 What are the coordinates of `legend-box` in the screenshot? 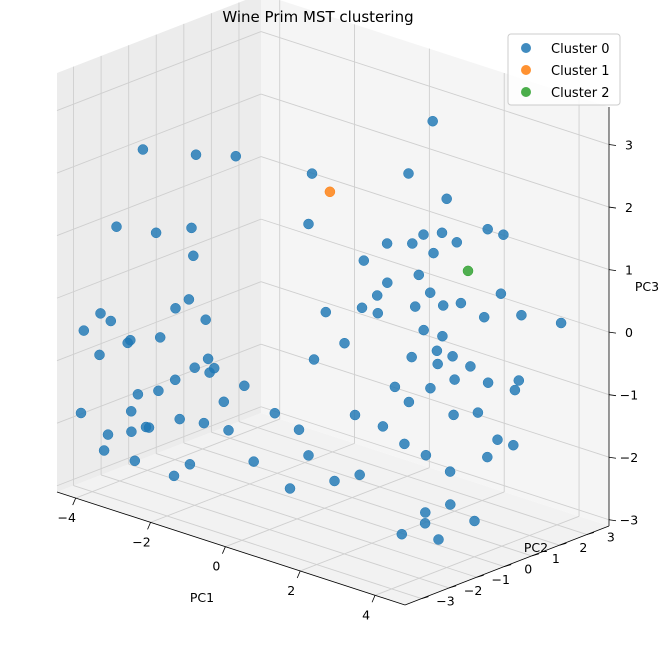 It's located at (564, 69).